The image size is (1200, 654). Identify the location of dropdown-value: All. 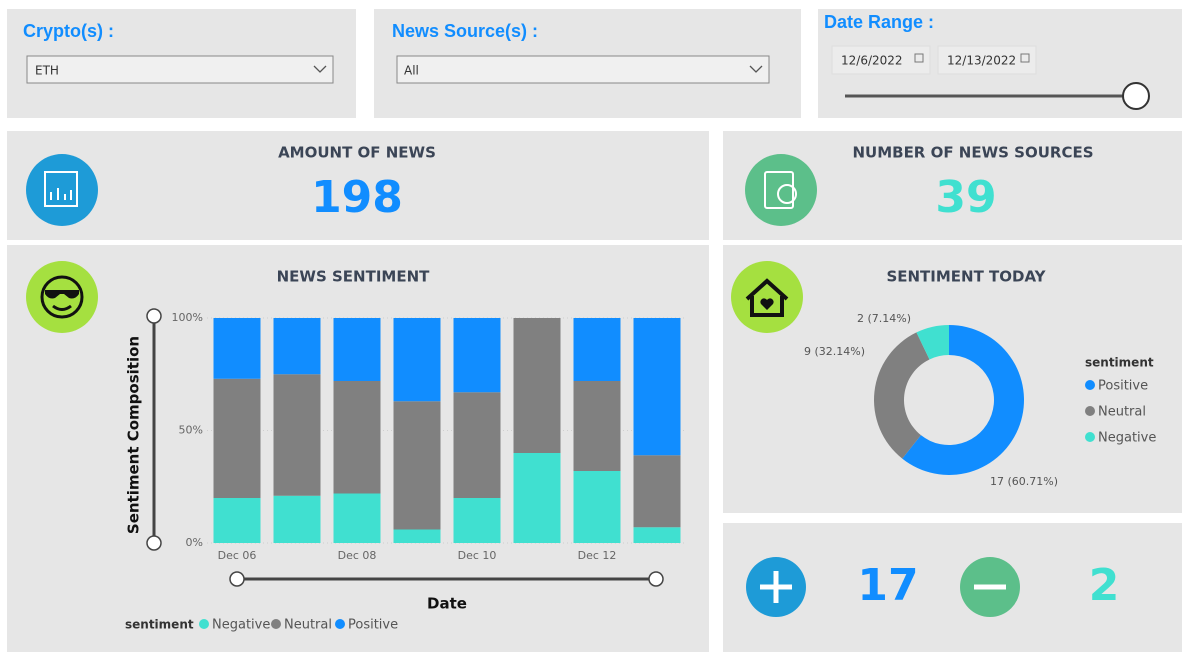
(411, 71).